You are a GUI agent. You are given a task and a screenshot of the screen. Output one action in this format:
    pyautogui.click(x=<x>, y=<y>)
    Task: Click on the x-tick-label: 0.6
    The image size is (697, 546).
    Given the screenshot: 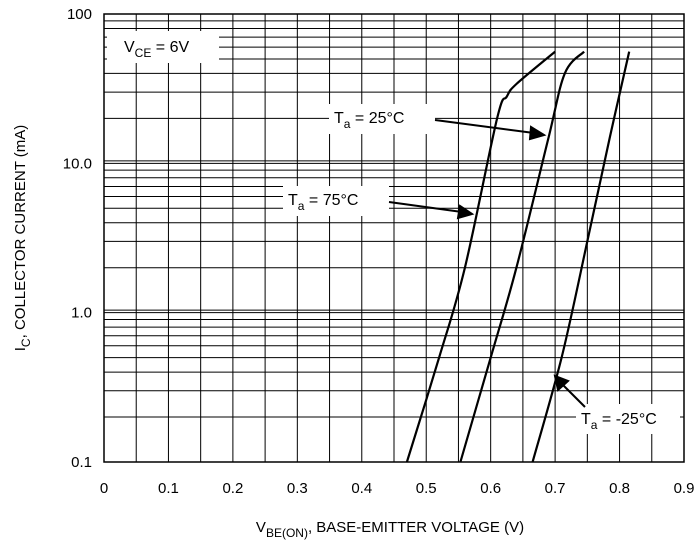 What is the action you would take?
    pyautogui.click(x=490, y=488)
    